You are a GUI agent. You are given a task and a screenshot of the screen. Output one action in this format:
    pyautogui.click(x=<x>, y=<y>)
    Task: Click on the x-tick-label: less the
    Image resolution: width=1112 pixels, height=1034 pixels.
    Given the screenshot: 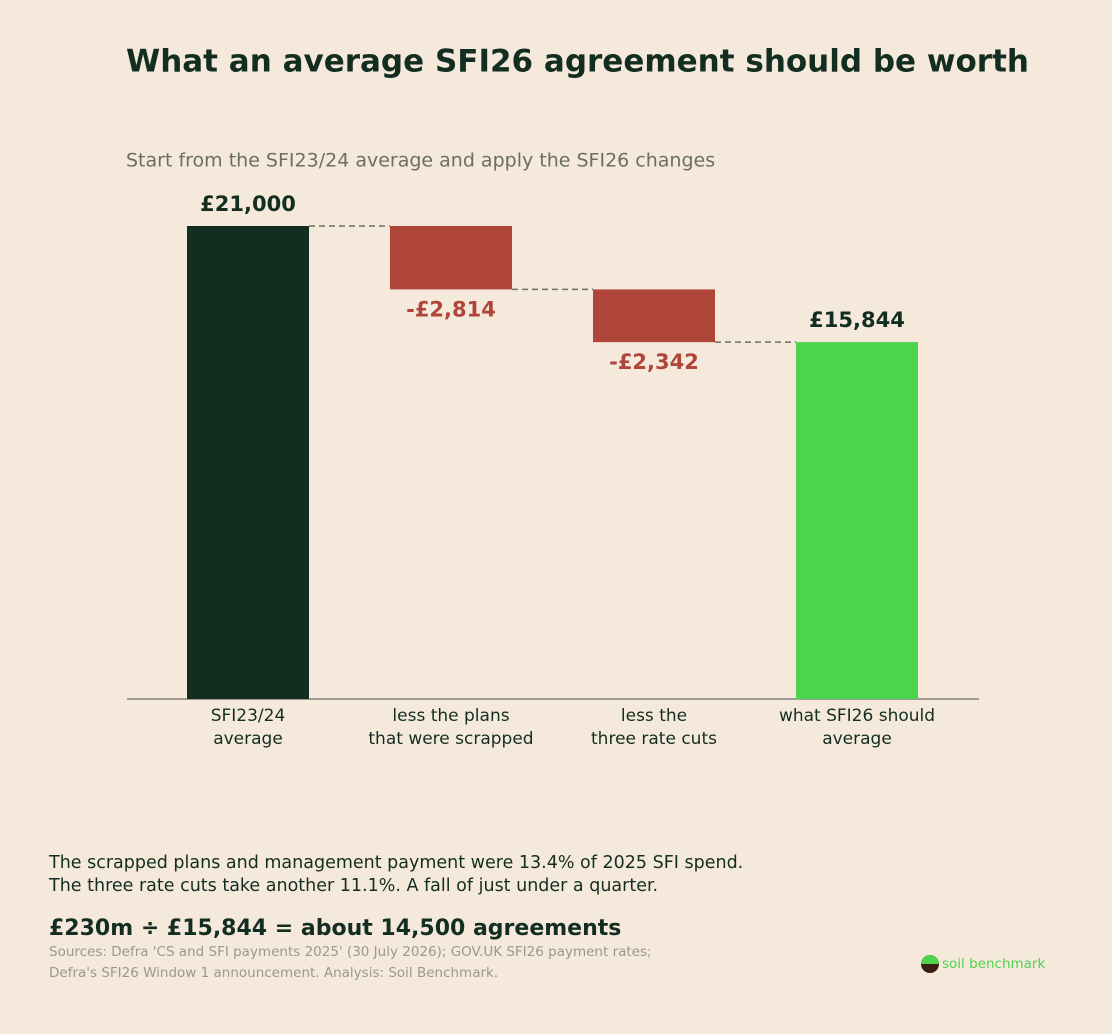 What is the action you would take?
    pyautogui.click(x=654, y=716)
    